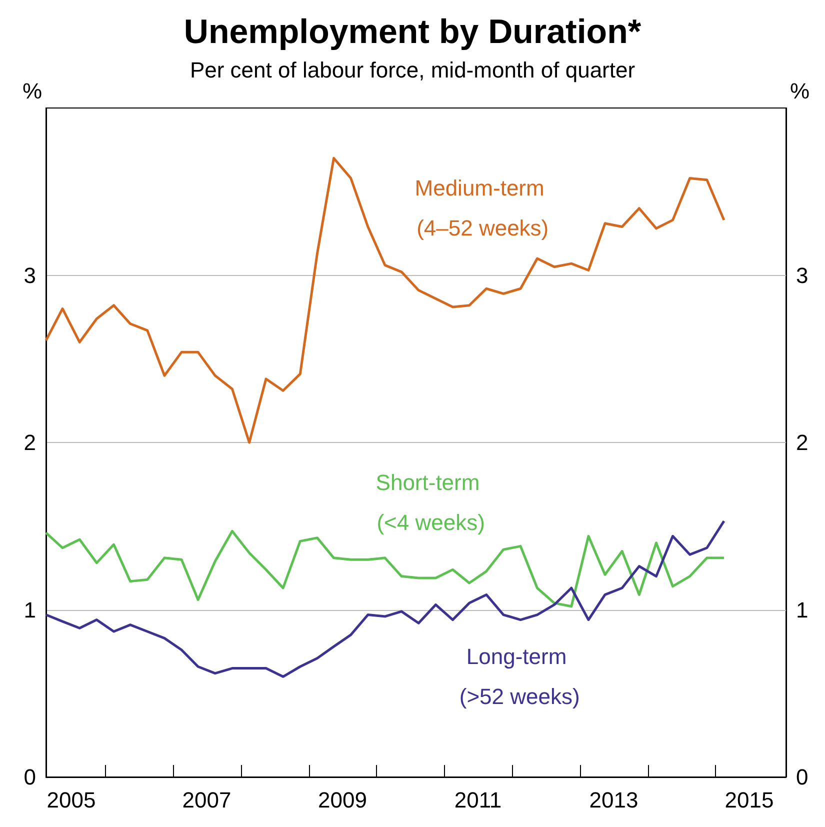 The width and height of the screenshot is (825, 827). What do you see at coordinates (207, 800) in the screenshot?
I see `x-tick-label: 2007` at bounding box center [207, 800].